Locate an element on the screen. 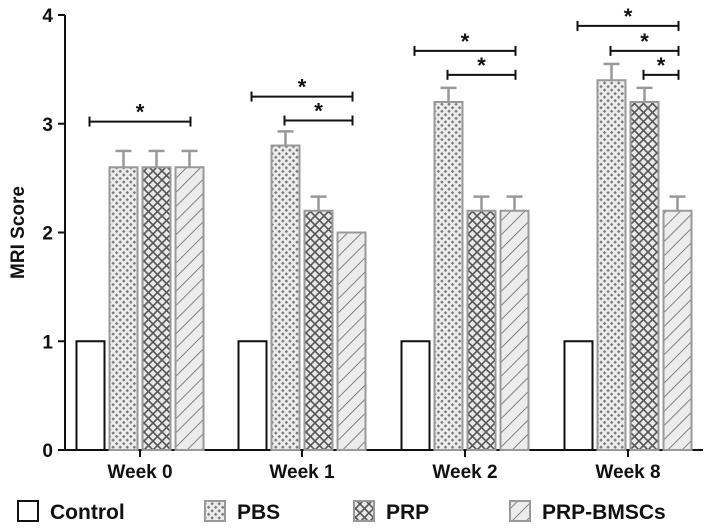  legend-label-prp: PRP is located at coordinates (407, 512).